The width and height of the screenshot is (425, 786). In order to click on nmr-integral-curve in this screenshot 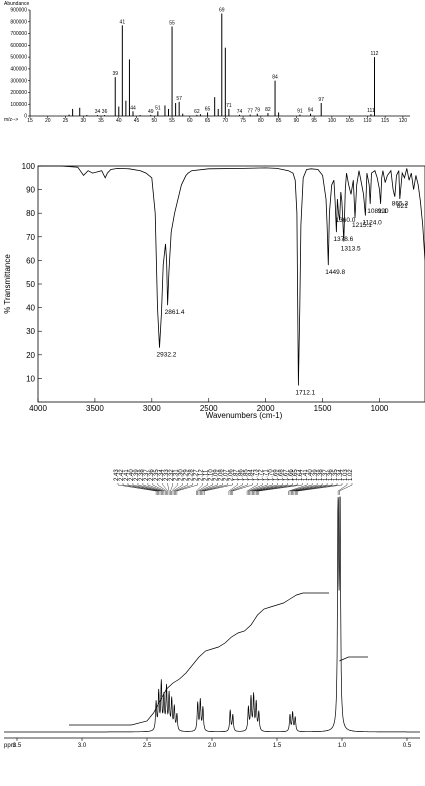, I will do `click(199, 659)`.